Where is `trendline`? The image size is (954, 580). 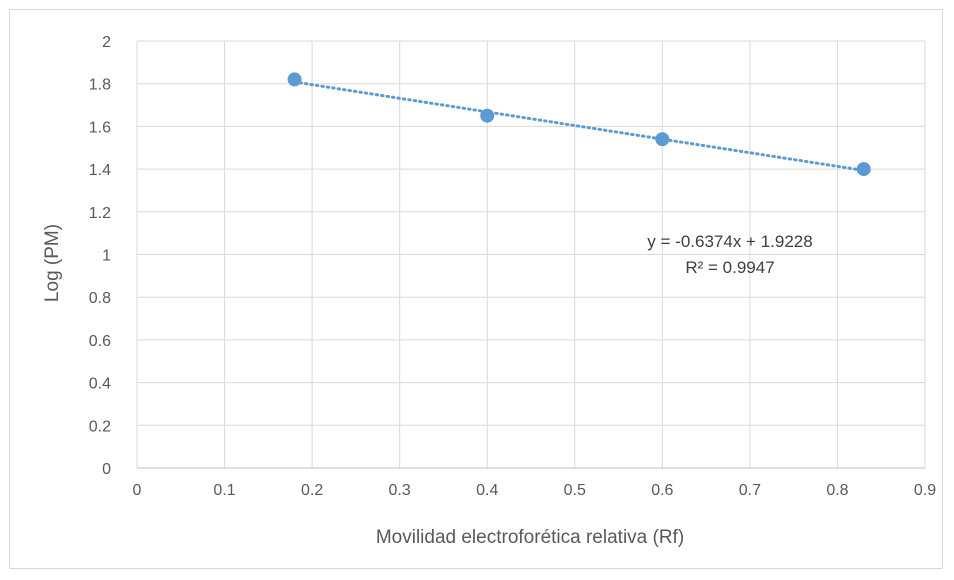 trendline is located at coordinates (579, 126).